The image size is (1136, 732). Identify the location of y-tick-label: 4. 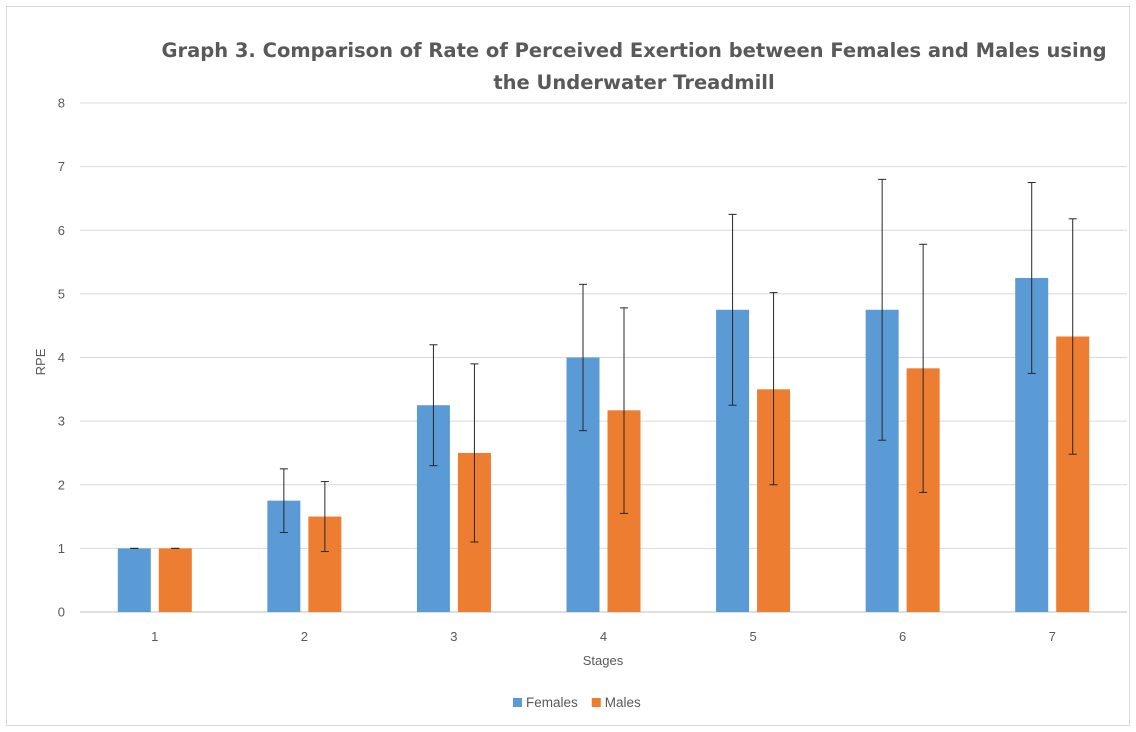
(61, 357).